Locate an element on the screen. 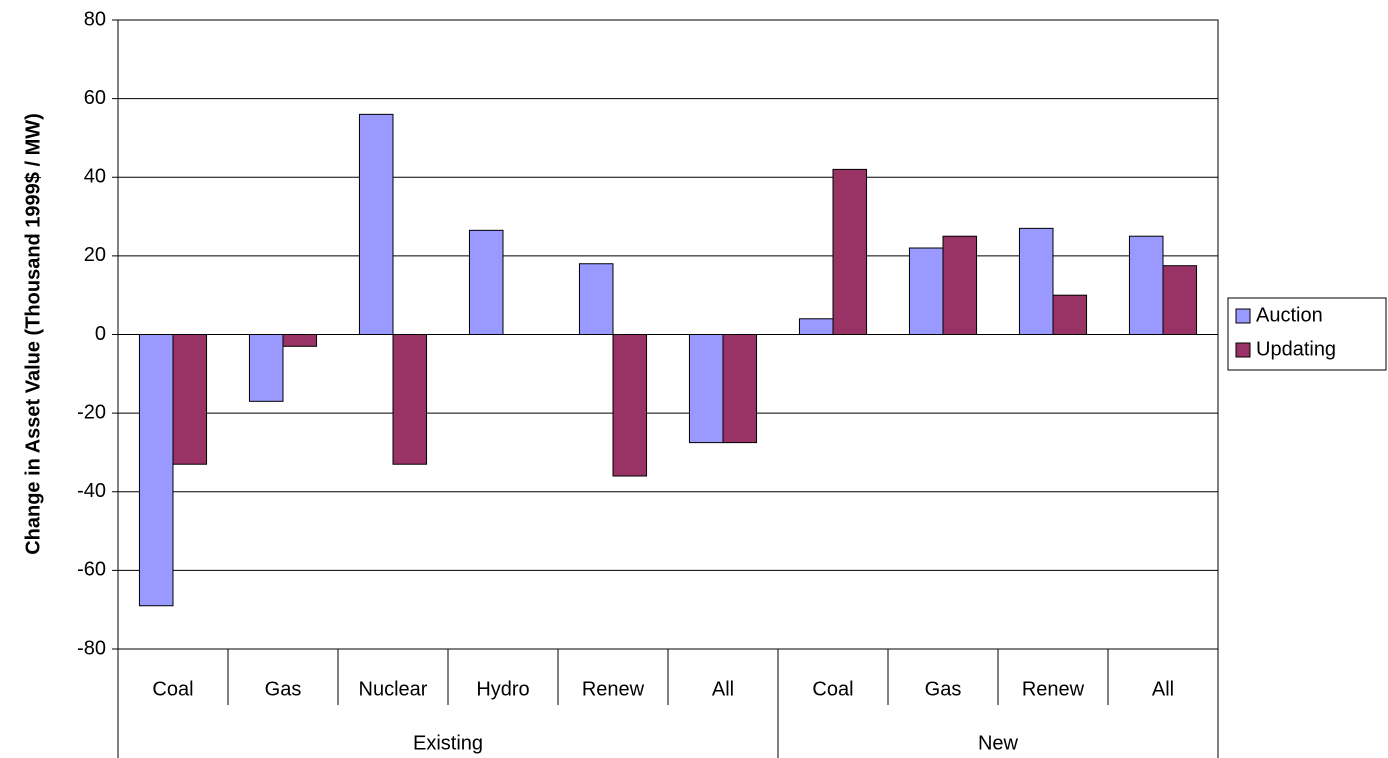  y-tick-label: 60 is located at coordinates (95, 98).